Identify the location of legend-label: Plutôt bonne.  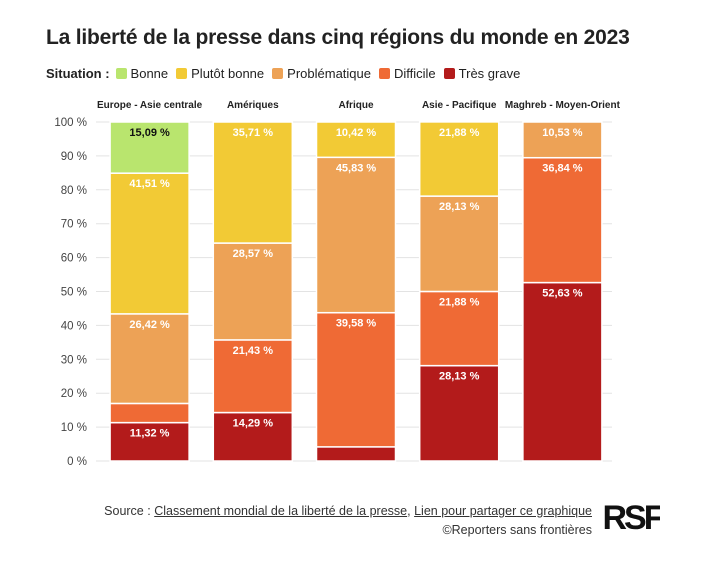
(228, 73).